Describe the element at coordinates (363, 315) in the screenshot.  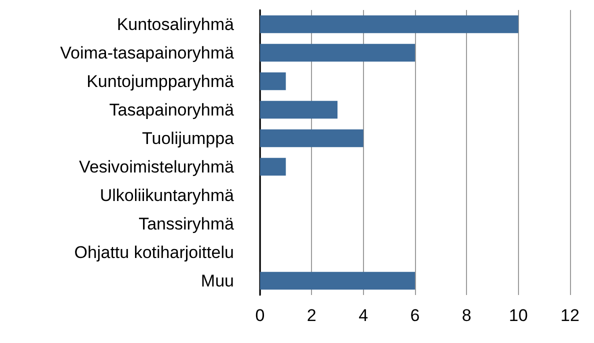
I see `x-tick-label: 4` at that location.